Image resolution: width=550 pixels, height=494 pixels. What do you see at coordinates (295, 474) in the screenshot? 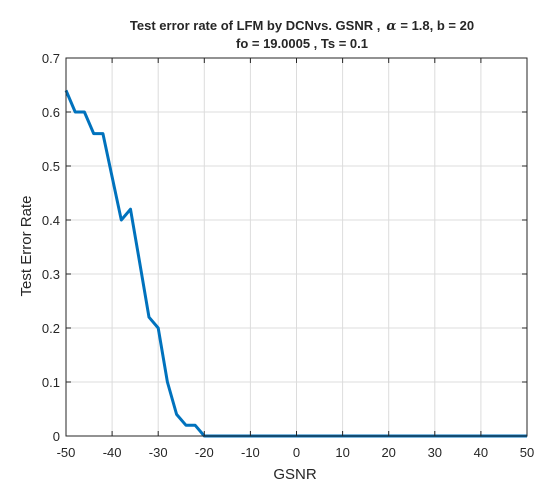
I see `x-axis-label: GSNR` at bounding box center [295, 474].